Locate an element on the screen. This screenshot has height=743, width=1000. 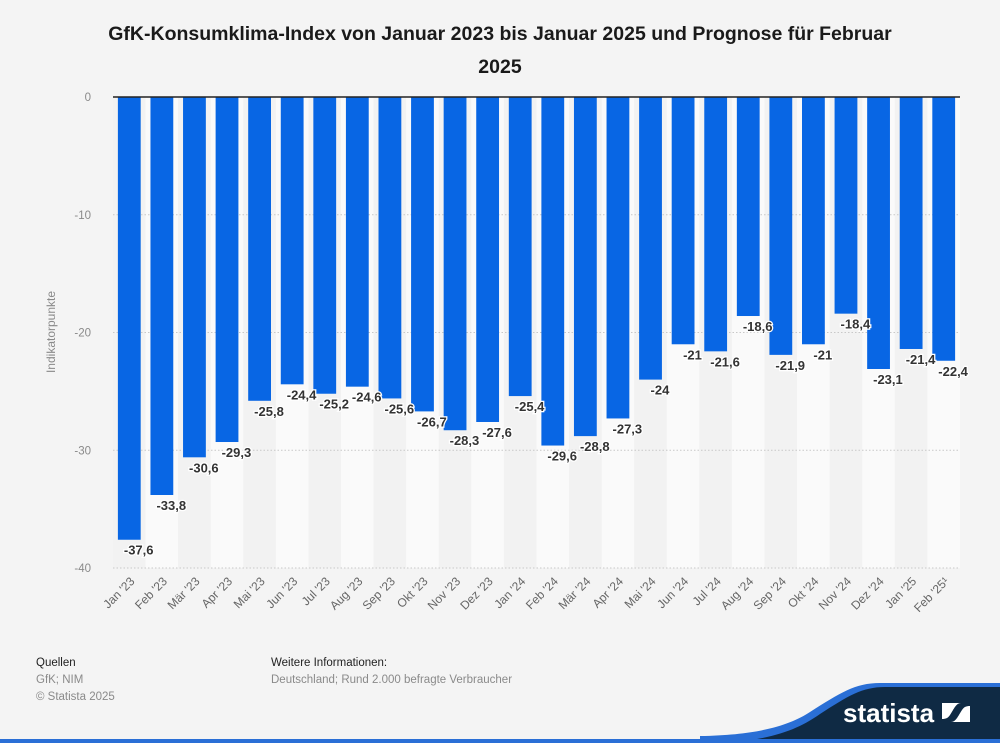
sources-heading: Quellen is located at coordinates (56, 663).